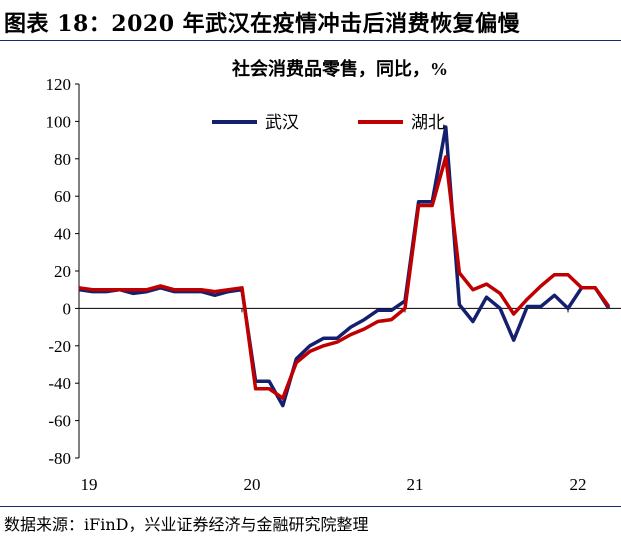 This screenshot has height=538, width=621. I want to click on chart-title: 社会消费品零售，同比，%, so click(340, 68).